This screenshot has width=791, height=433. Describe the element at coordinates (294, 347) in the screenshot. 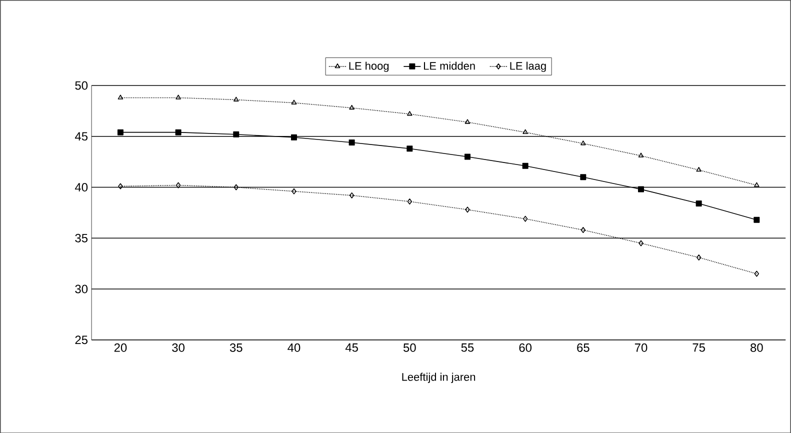

I see `x-tick-label: 40` at that location.